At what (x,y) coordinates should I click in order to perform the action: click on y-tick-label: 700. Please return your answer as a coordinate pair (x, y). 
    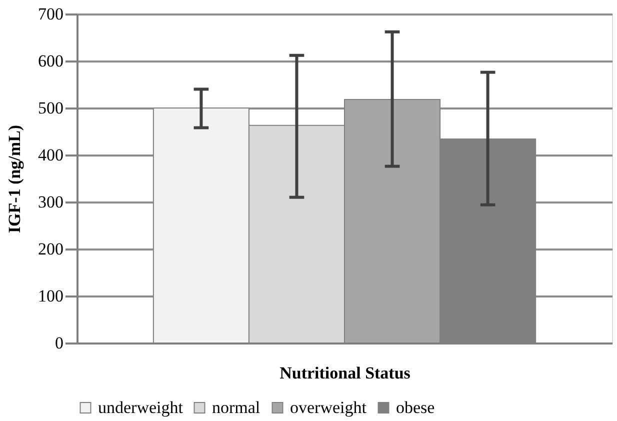
    Looking at the image, I should click on (51, 14).